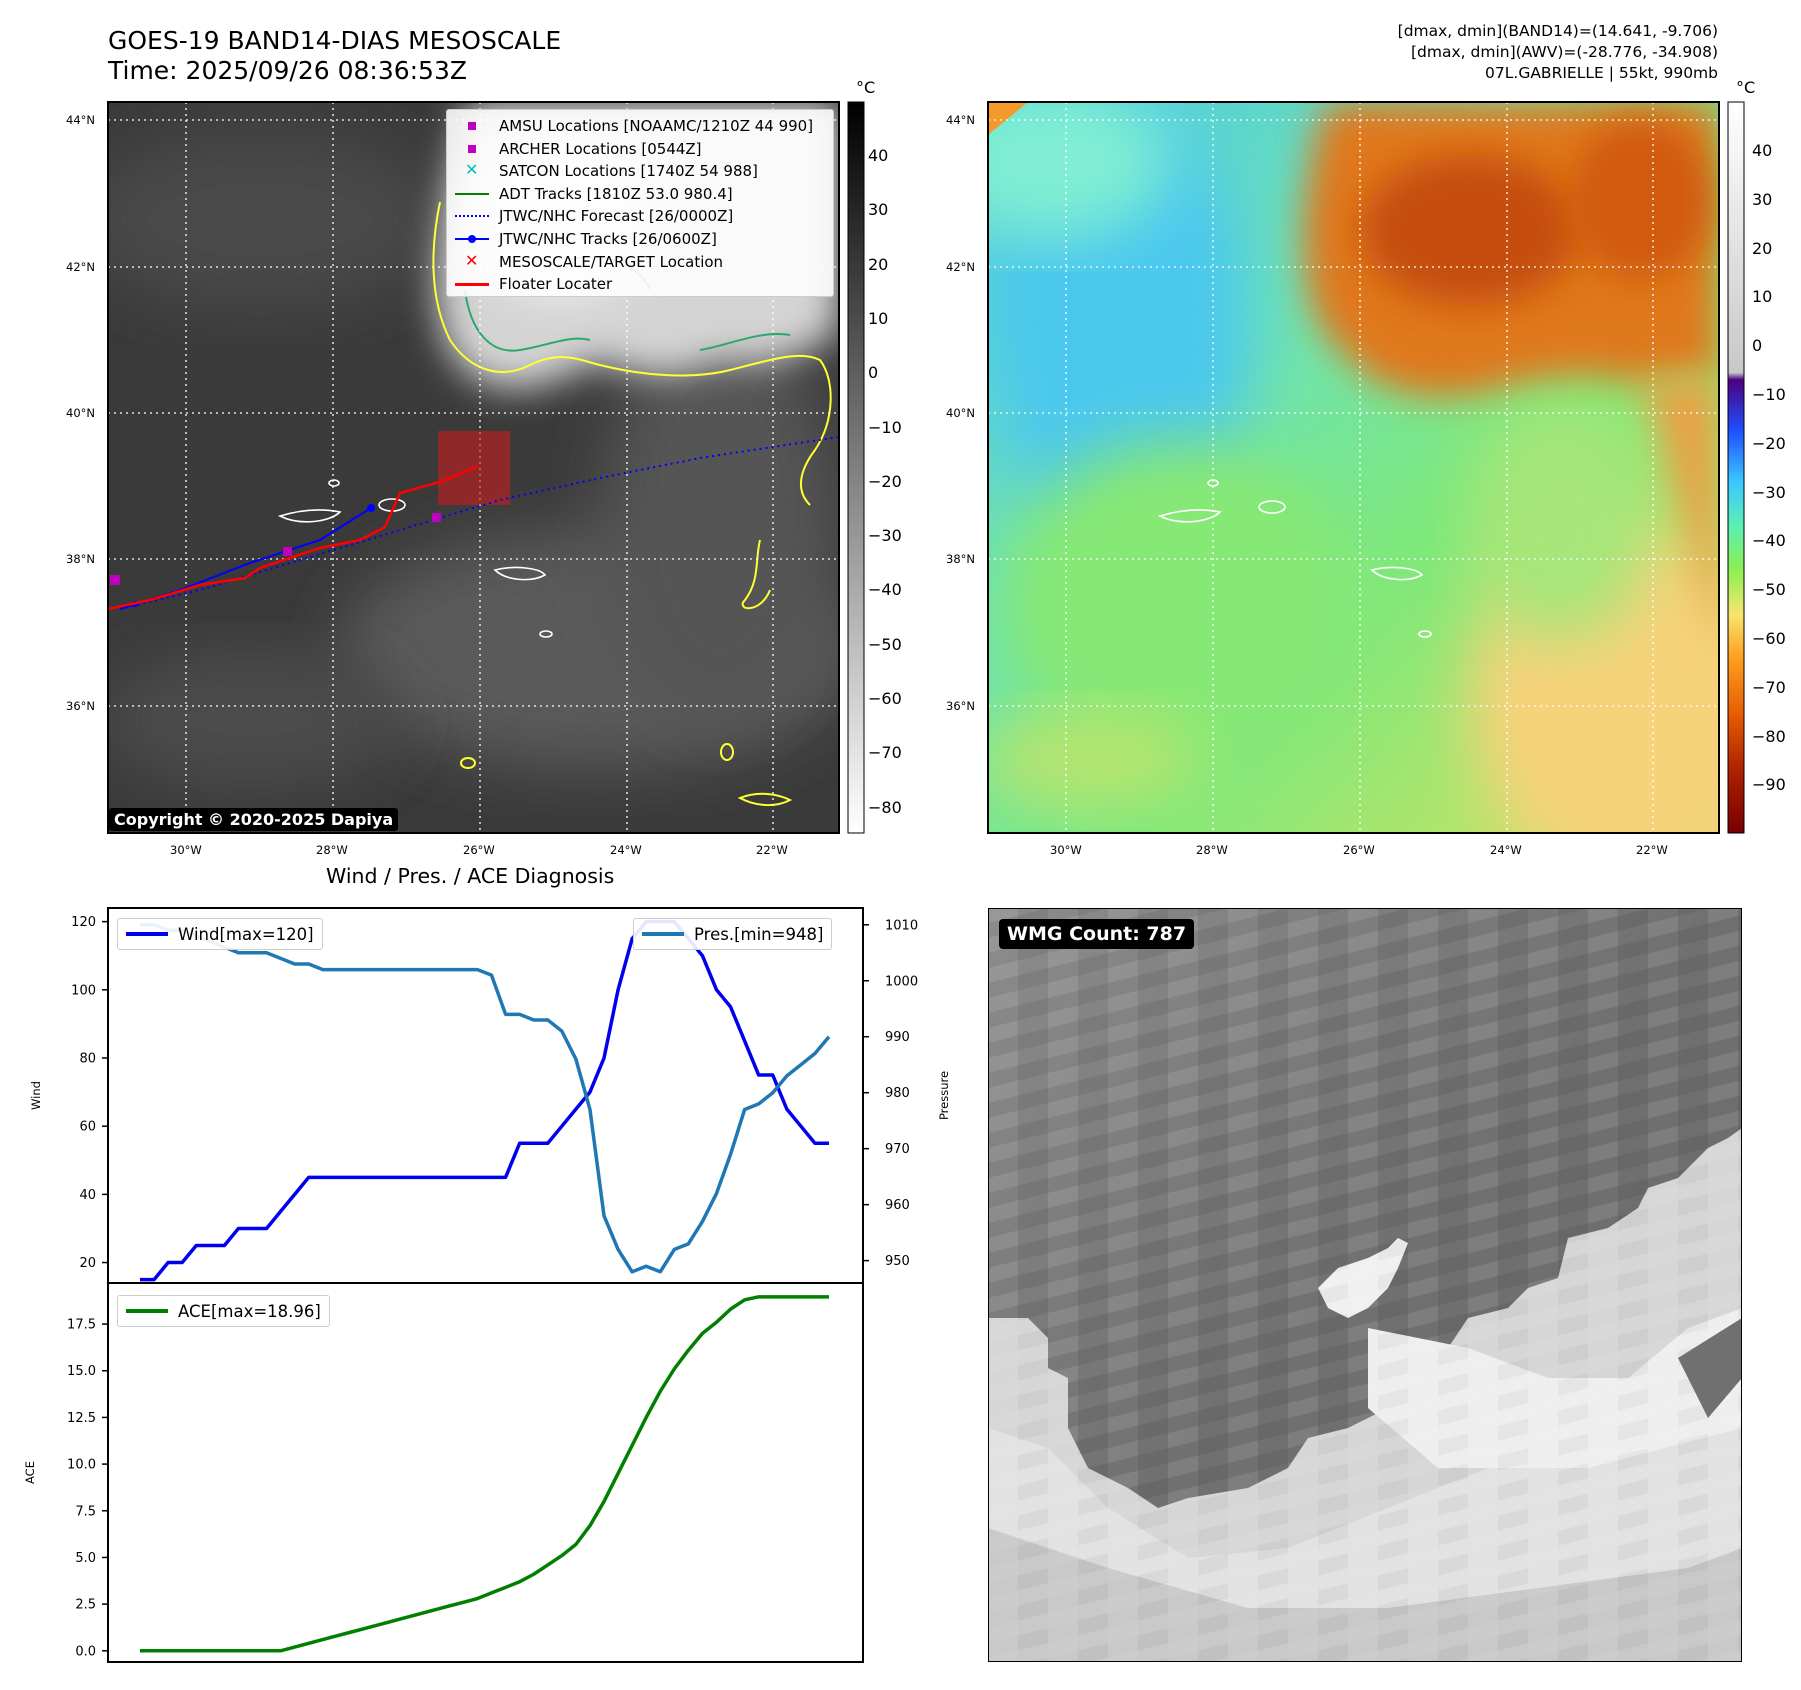 This screenshot has width=1801, height=1690. I want to click on legend-item: Floater Locater, so click(532, 284).